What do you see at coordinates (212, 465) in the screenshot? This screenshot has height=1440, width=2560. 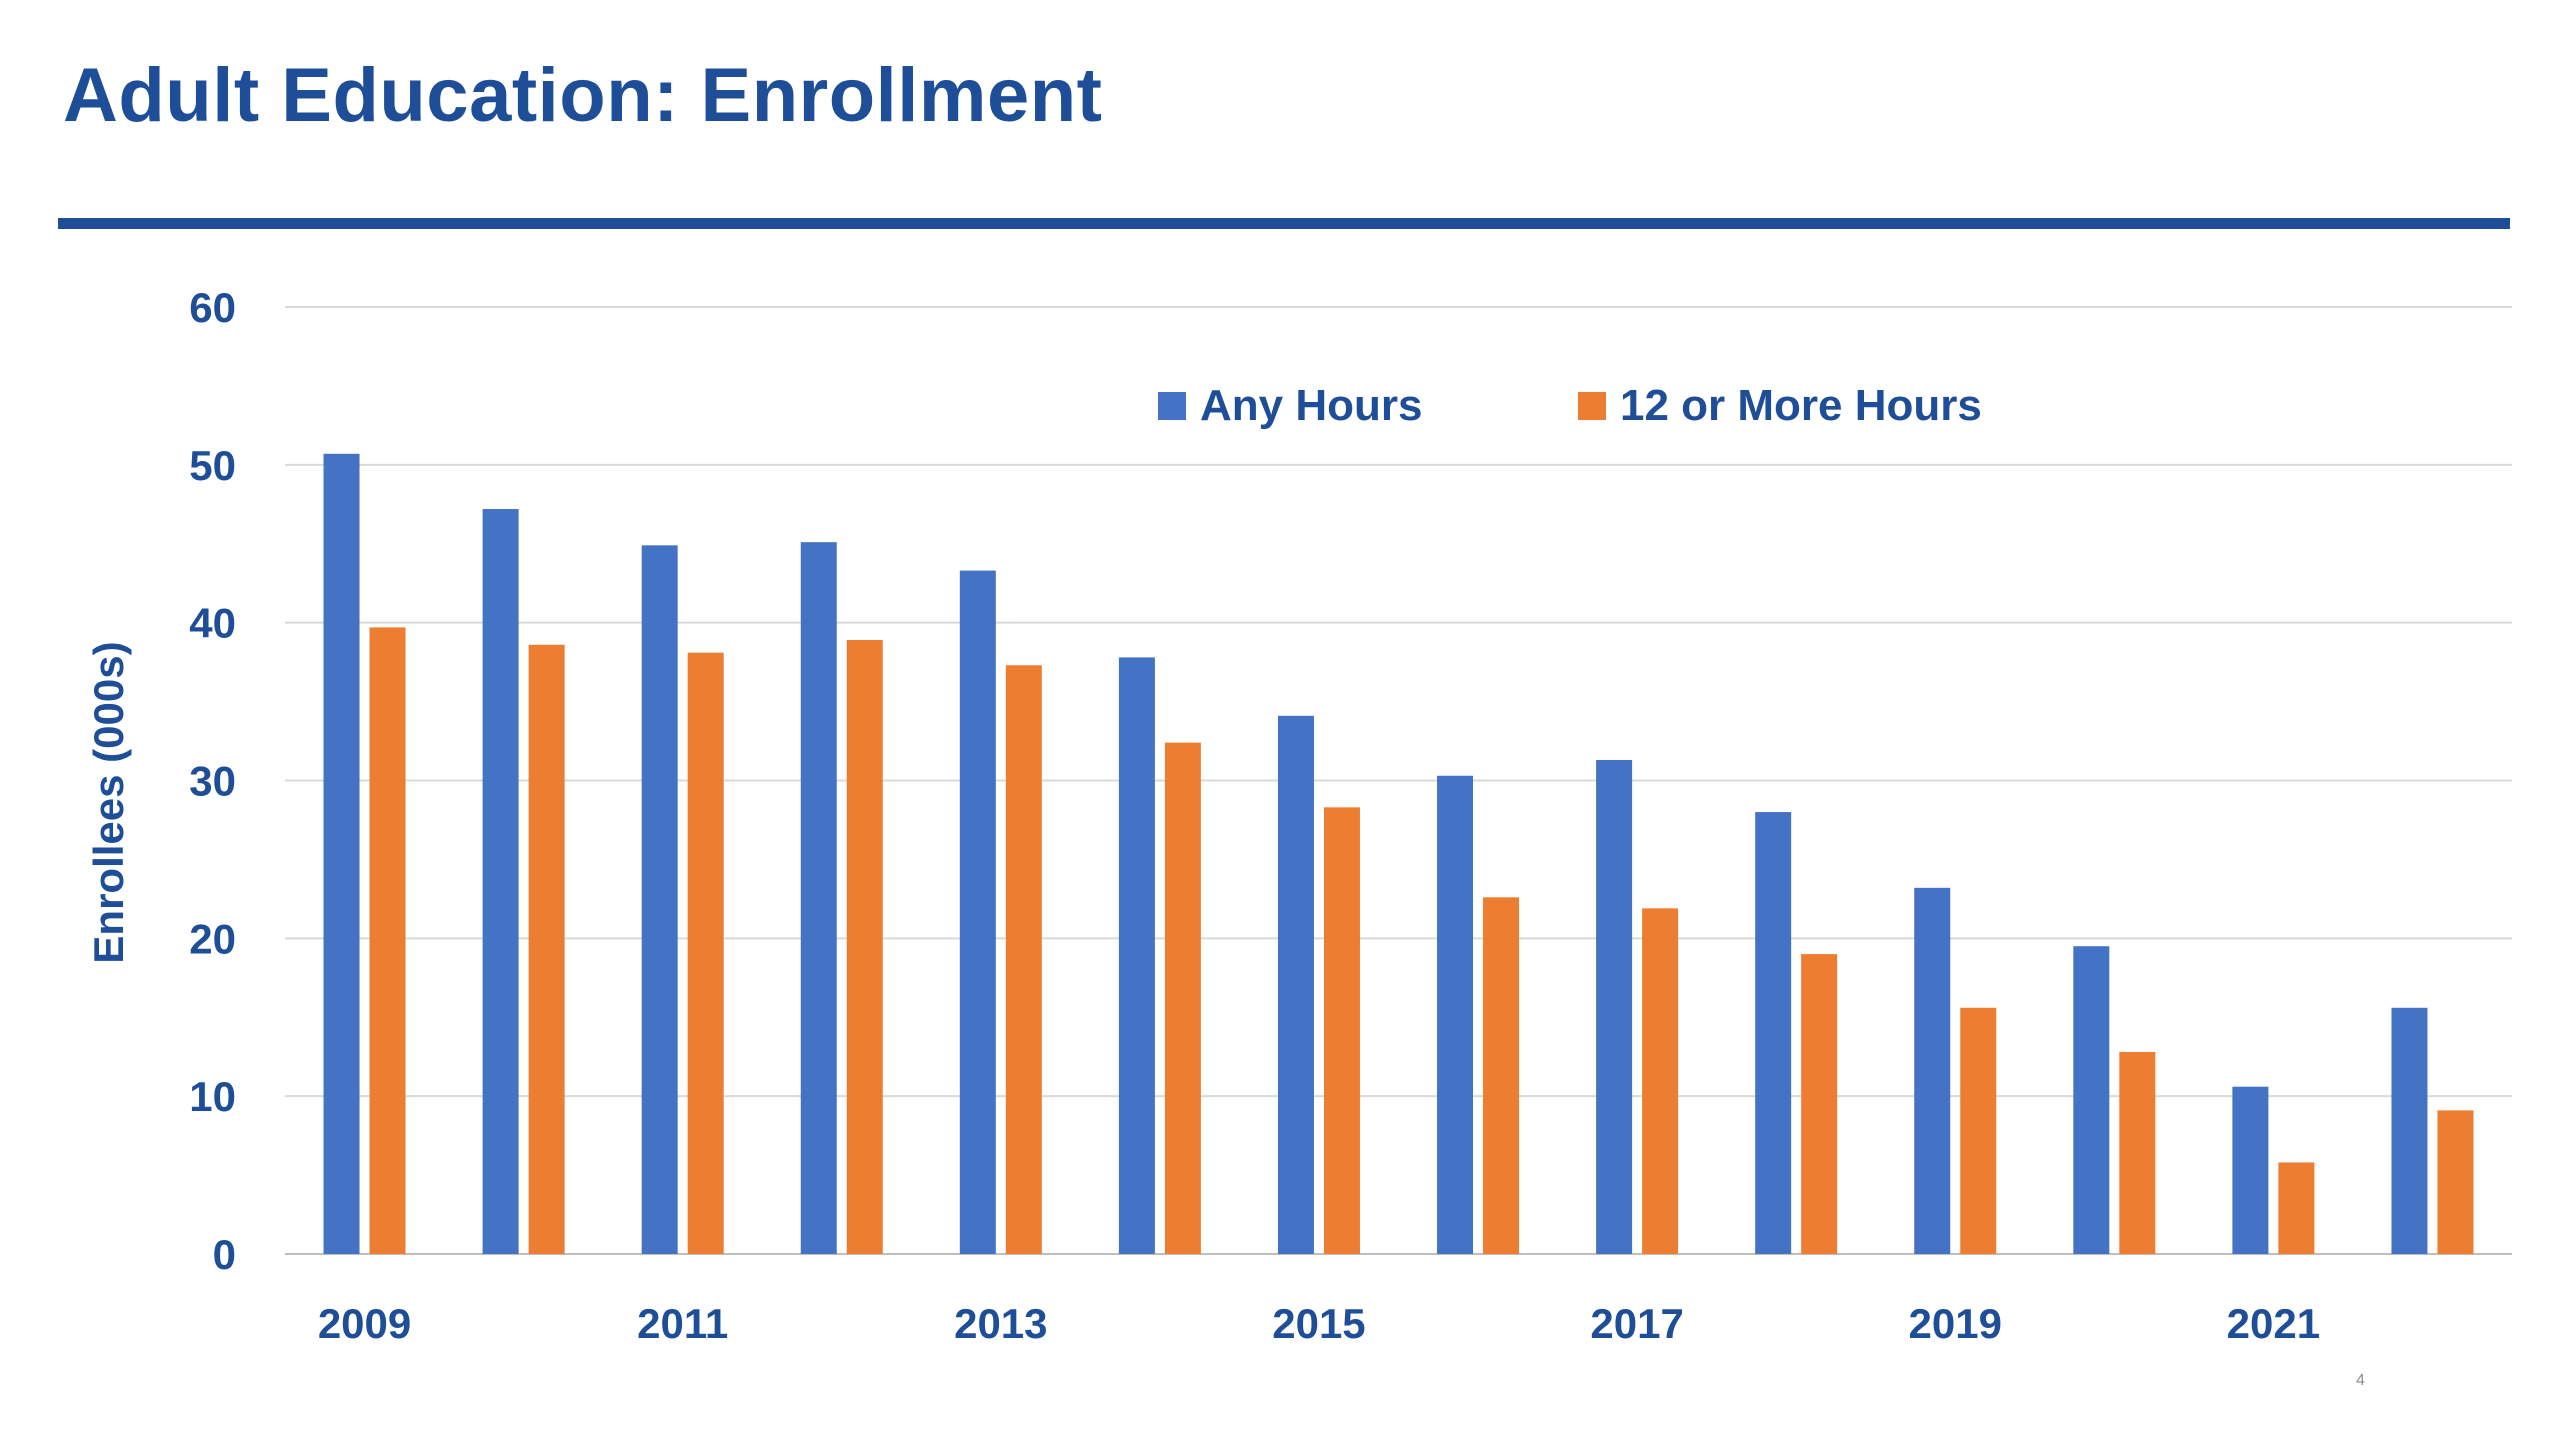 I see `y-tick-label: 50` at bounding box center [212, 465].